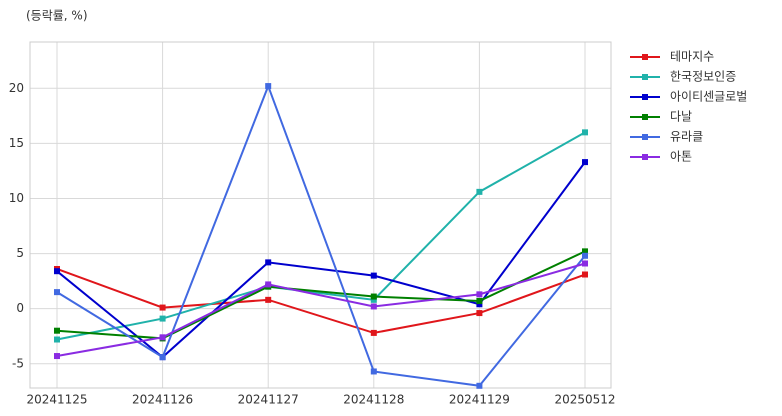 The height and width of the screenshot is (416, 782). What do you see at coordinates (584, 400) in the screenshot?
I see `x-tick-label: 20250512` at bounding box center [584, 400].